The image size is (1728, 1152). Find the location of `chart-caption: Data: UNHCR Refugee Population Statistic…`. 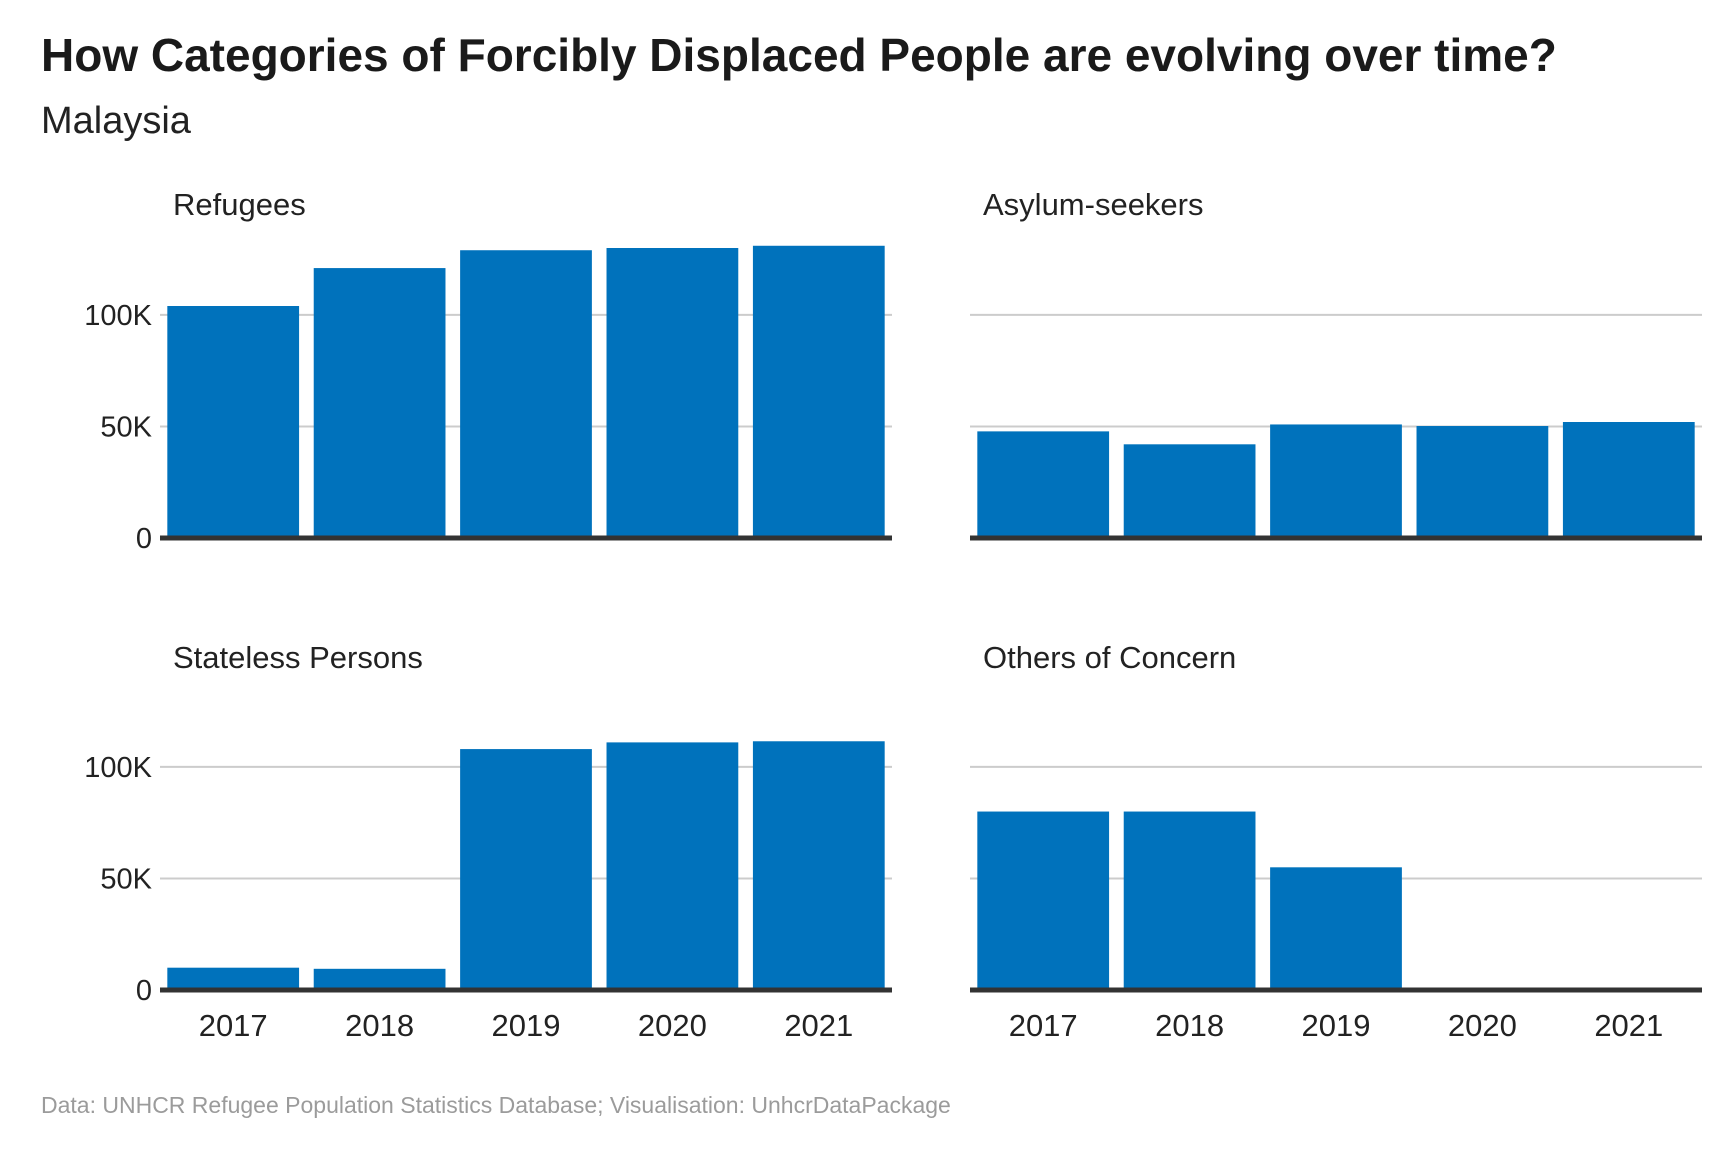

chart-caption: Data: UNHCR Refugee Population Statistic… is located at coordinates (496, 1105).